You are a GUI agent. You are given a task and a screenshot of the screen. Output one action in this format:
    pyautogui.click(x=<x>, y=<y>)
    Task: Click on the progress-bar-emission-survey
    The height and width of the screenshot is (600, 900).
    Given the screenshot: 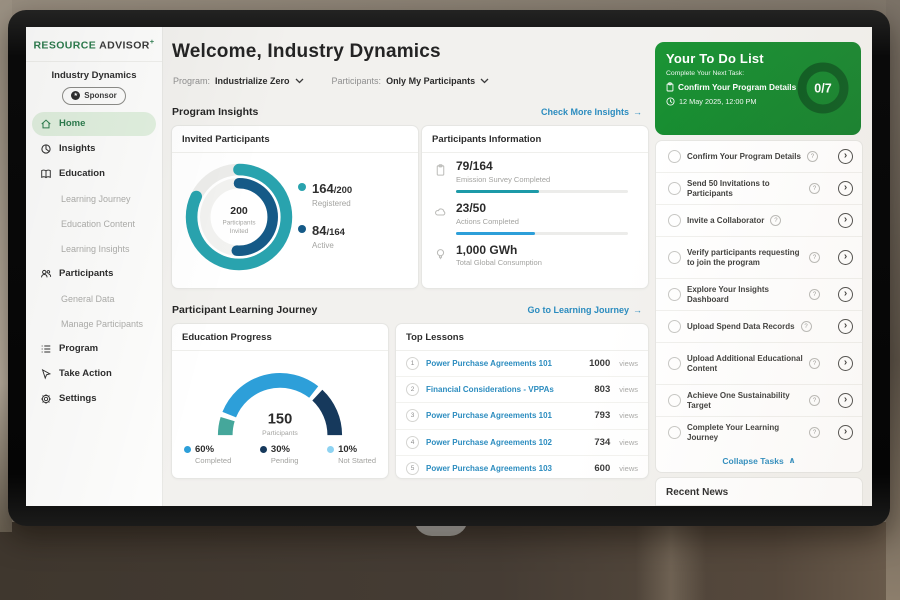 What is the action you would take?
    pyautogui.click(x=542, y=191)
    